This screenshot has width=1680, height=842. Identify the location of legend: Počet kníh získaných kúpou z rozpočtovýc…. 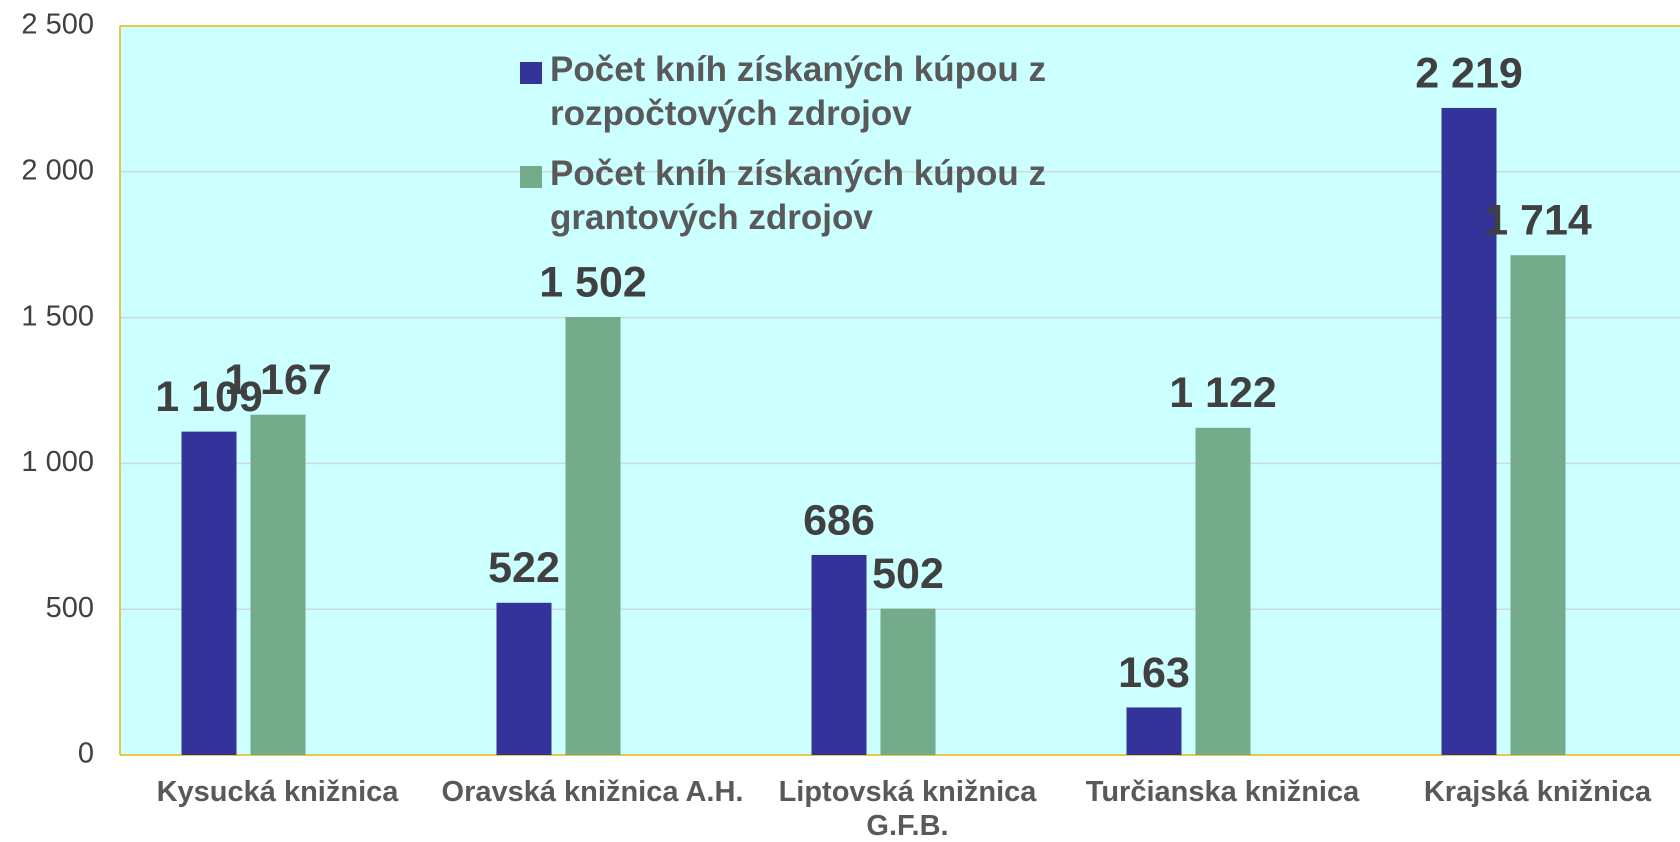
(830, 152).